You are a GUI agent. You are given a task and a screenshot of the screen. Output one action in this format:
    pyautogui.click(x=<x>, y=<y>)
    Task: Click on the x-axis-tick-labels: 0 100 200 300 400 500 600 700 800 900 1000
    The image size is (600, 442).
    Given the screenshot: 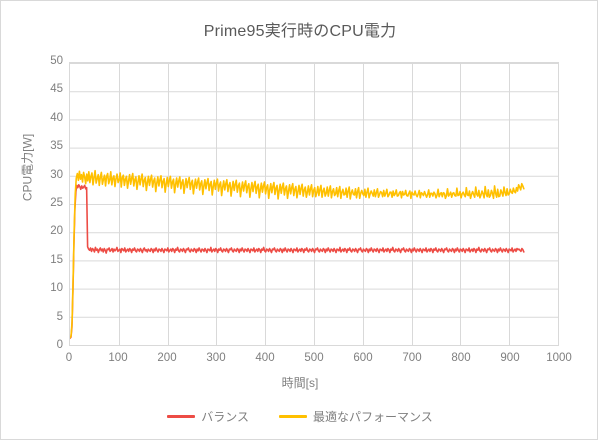 What is the action you would take?
    pyautogui.click(x=300, y=360)
    